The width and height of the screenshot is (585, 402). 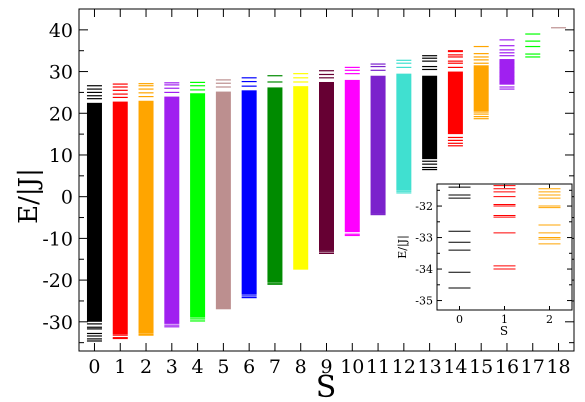 I want to click on x-tick-label: 18, so click(x=558, y=367).